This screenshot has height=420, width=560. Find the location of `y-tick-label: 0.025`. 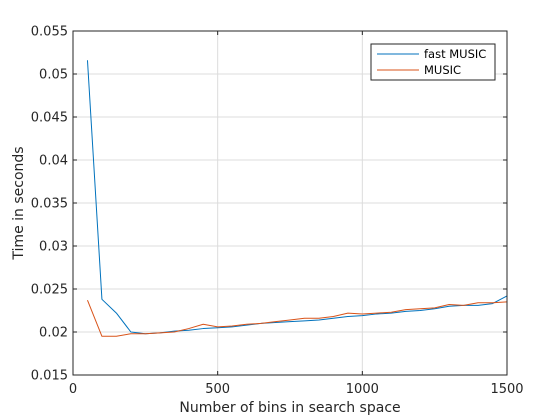

y-tick-label: 0.025 is located at coordinates (49, 290).